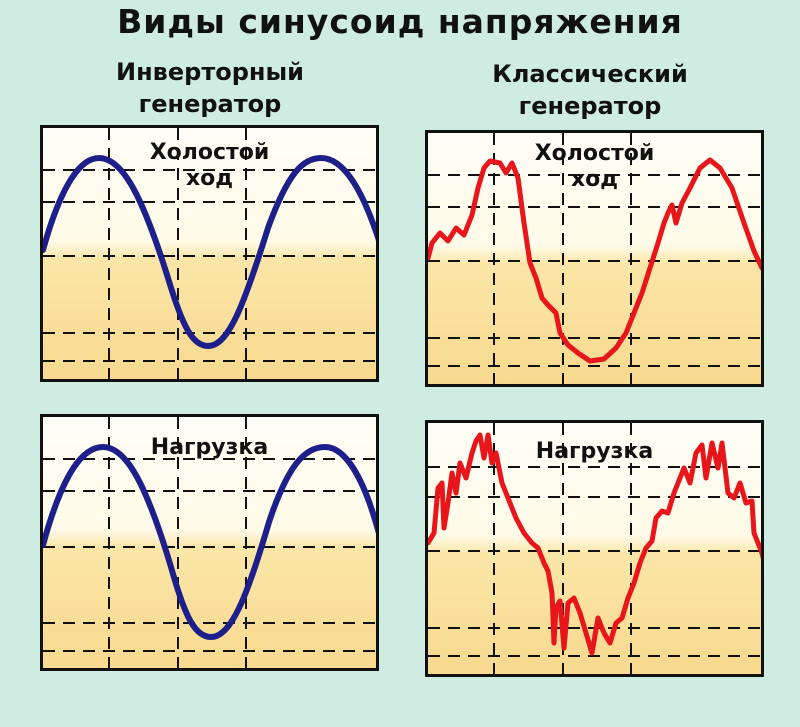 Image resolution: width=800 pixels, height=727 pixels. I want to click on panel-classic-load: Нагрузка, so click(594, 548).